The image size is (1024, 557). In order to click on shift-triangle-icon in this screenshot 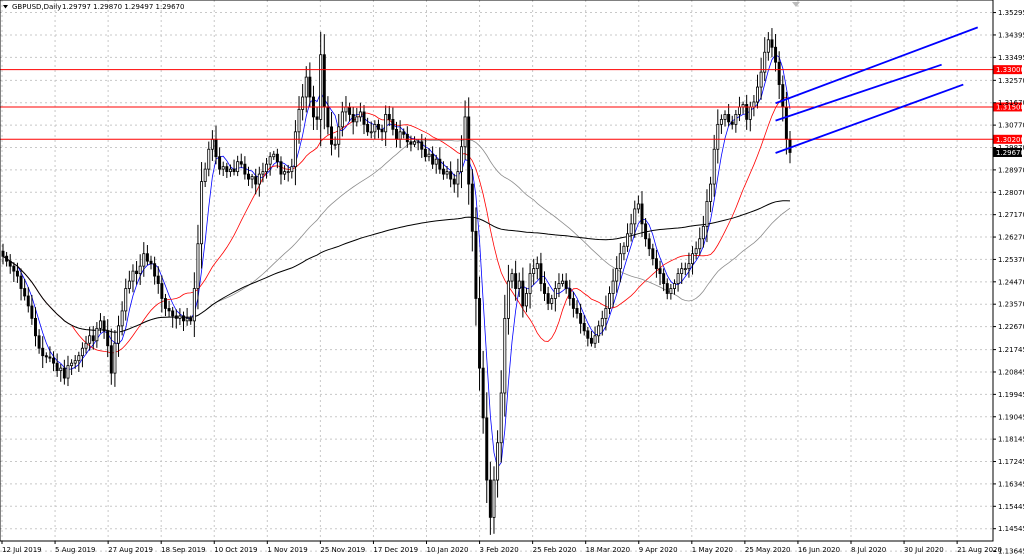, I will do `click(796, 4)`.